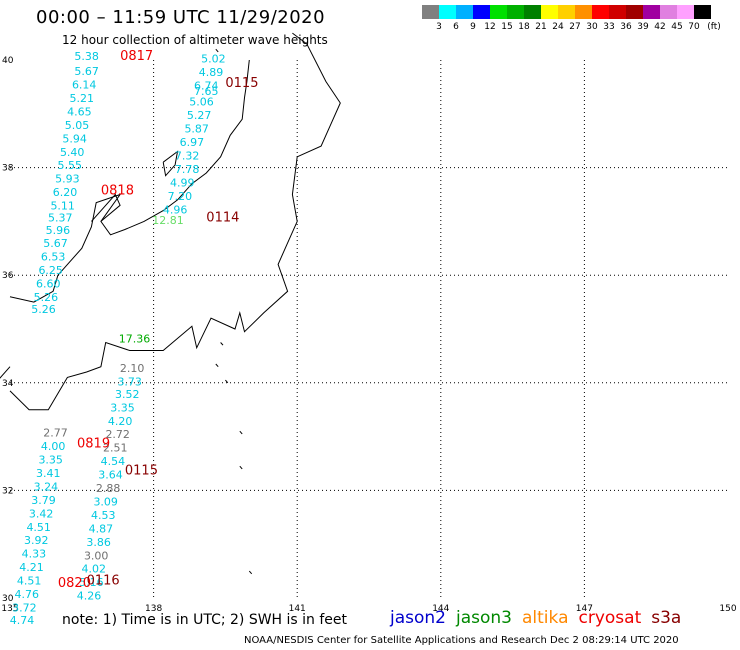  I want to click on wave-height-label: 12.81, so click(168, 220).